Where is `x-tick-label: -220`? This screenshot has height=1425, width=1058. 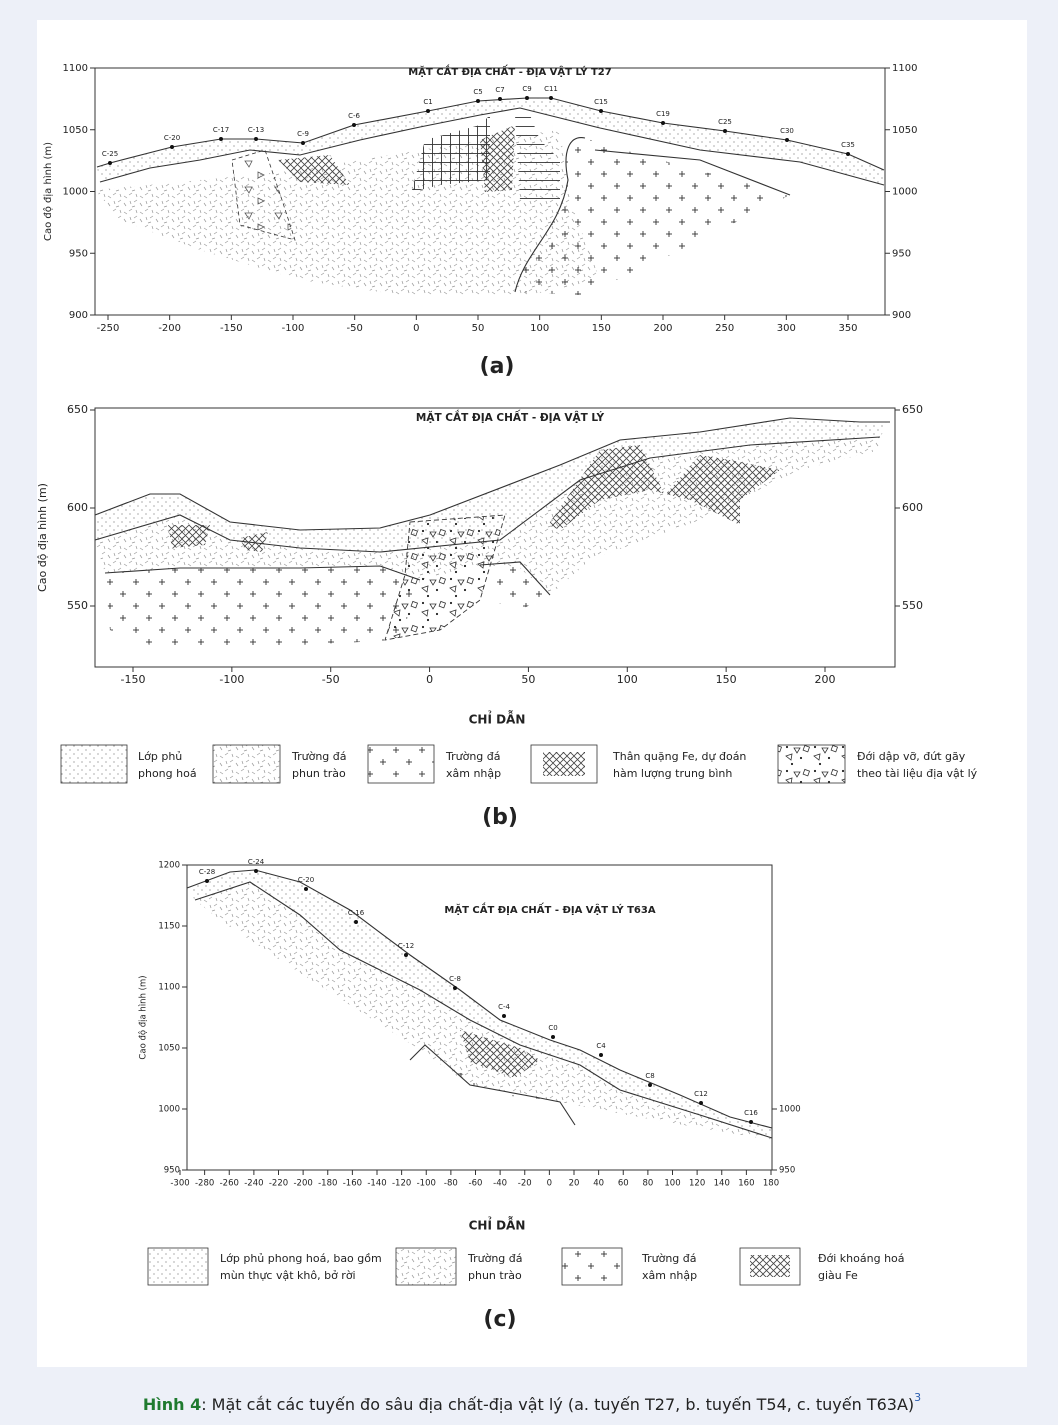 x-tick-label: -220 is located at coordinates (278, 1184).